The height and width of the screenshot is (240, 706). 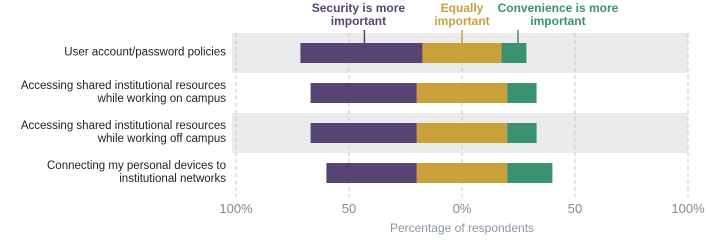 I want to click on x-tick-label: 0%, so click(x=462, y=208).